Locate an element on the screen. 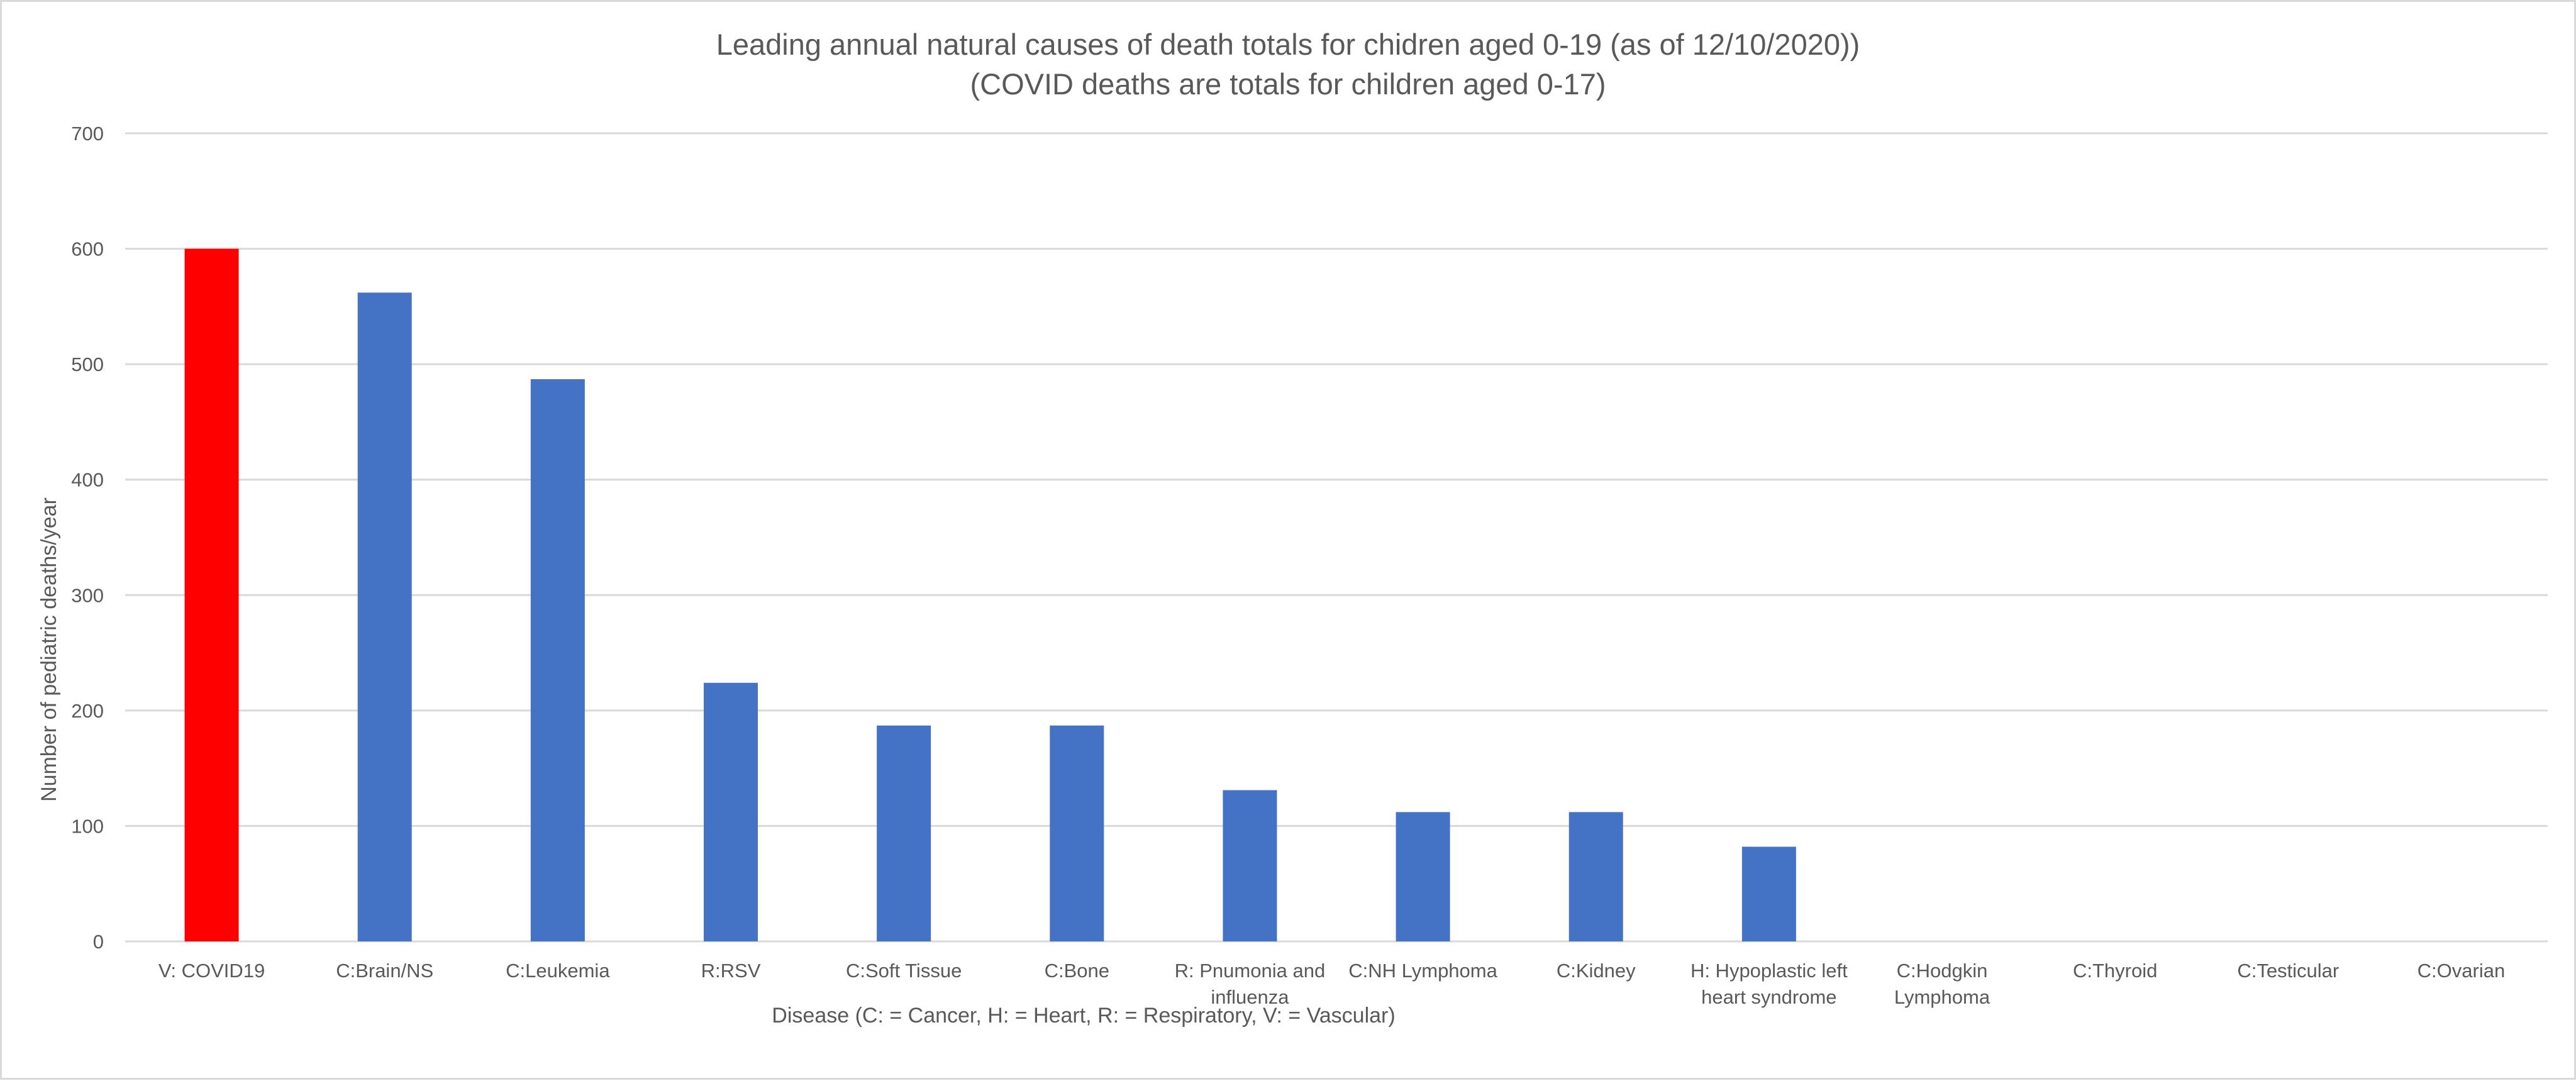 This screenshot has height=1081, width=2576. x-category-label-line: C:Bone is located at coordinates (1077, 971).